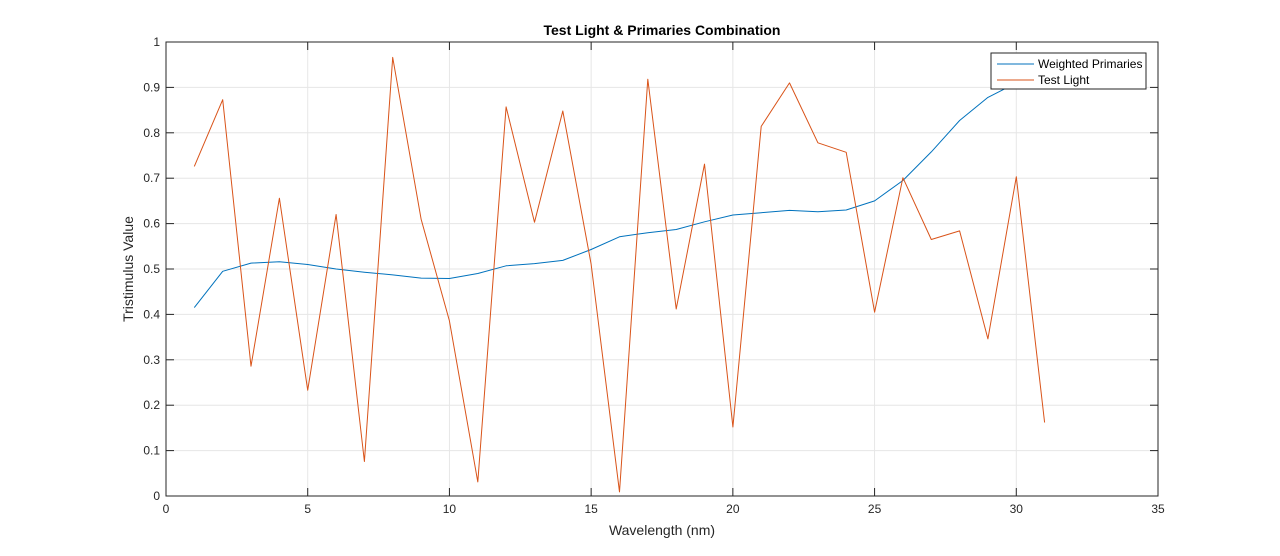  Describe the element at coordinates (591, 509) in the screenshot. I see `x-tick-label: 15` at that location.